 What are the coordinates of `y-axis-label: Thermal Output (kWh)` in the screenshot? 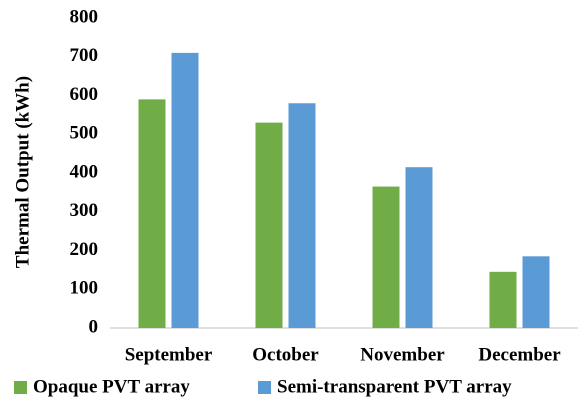 It's located at (22, 172).